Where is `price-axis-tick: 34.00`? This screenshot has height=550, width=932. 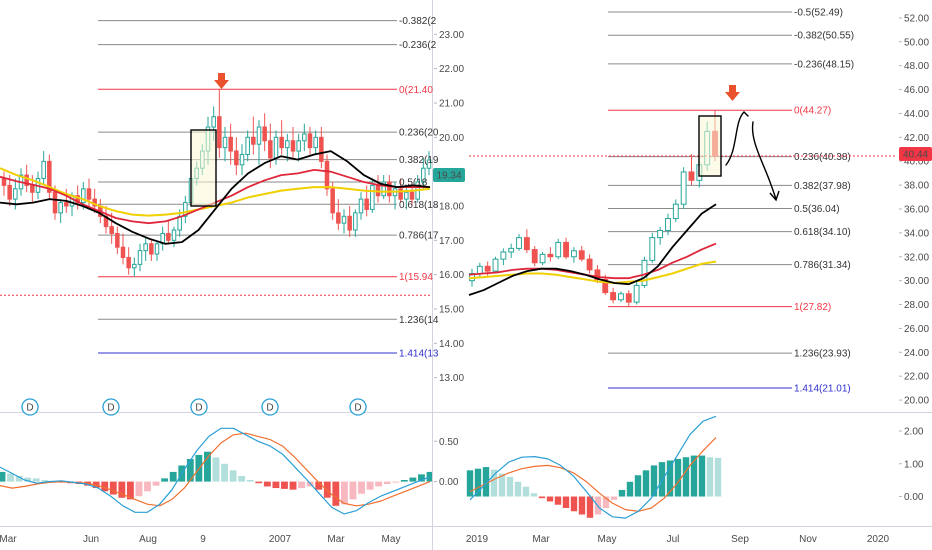
price-axis-tick: 34.00 is located at coordinates (916, 233).